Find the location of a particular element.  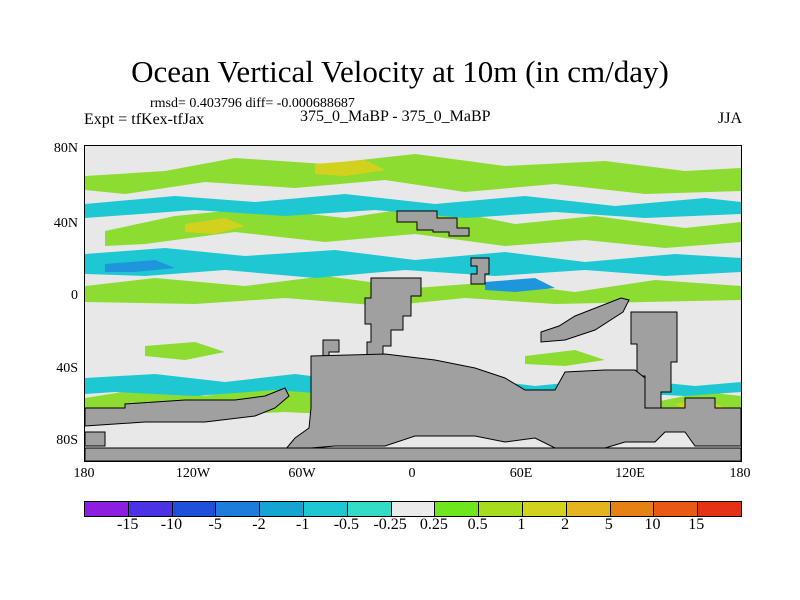

lat-tick-40n: 40N is located at coordinates (65, 223).